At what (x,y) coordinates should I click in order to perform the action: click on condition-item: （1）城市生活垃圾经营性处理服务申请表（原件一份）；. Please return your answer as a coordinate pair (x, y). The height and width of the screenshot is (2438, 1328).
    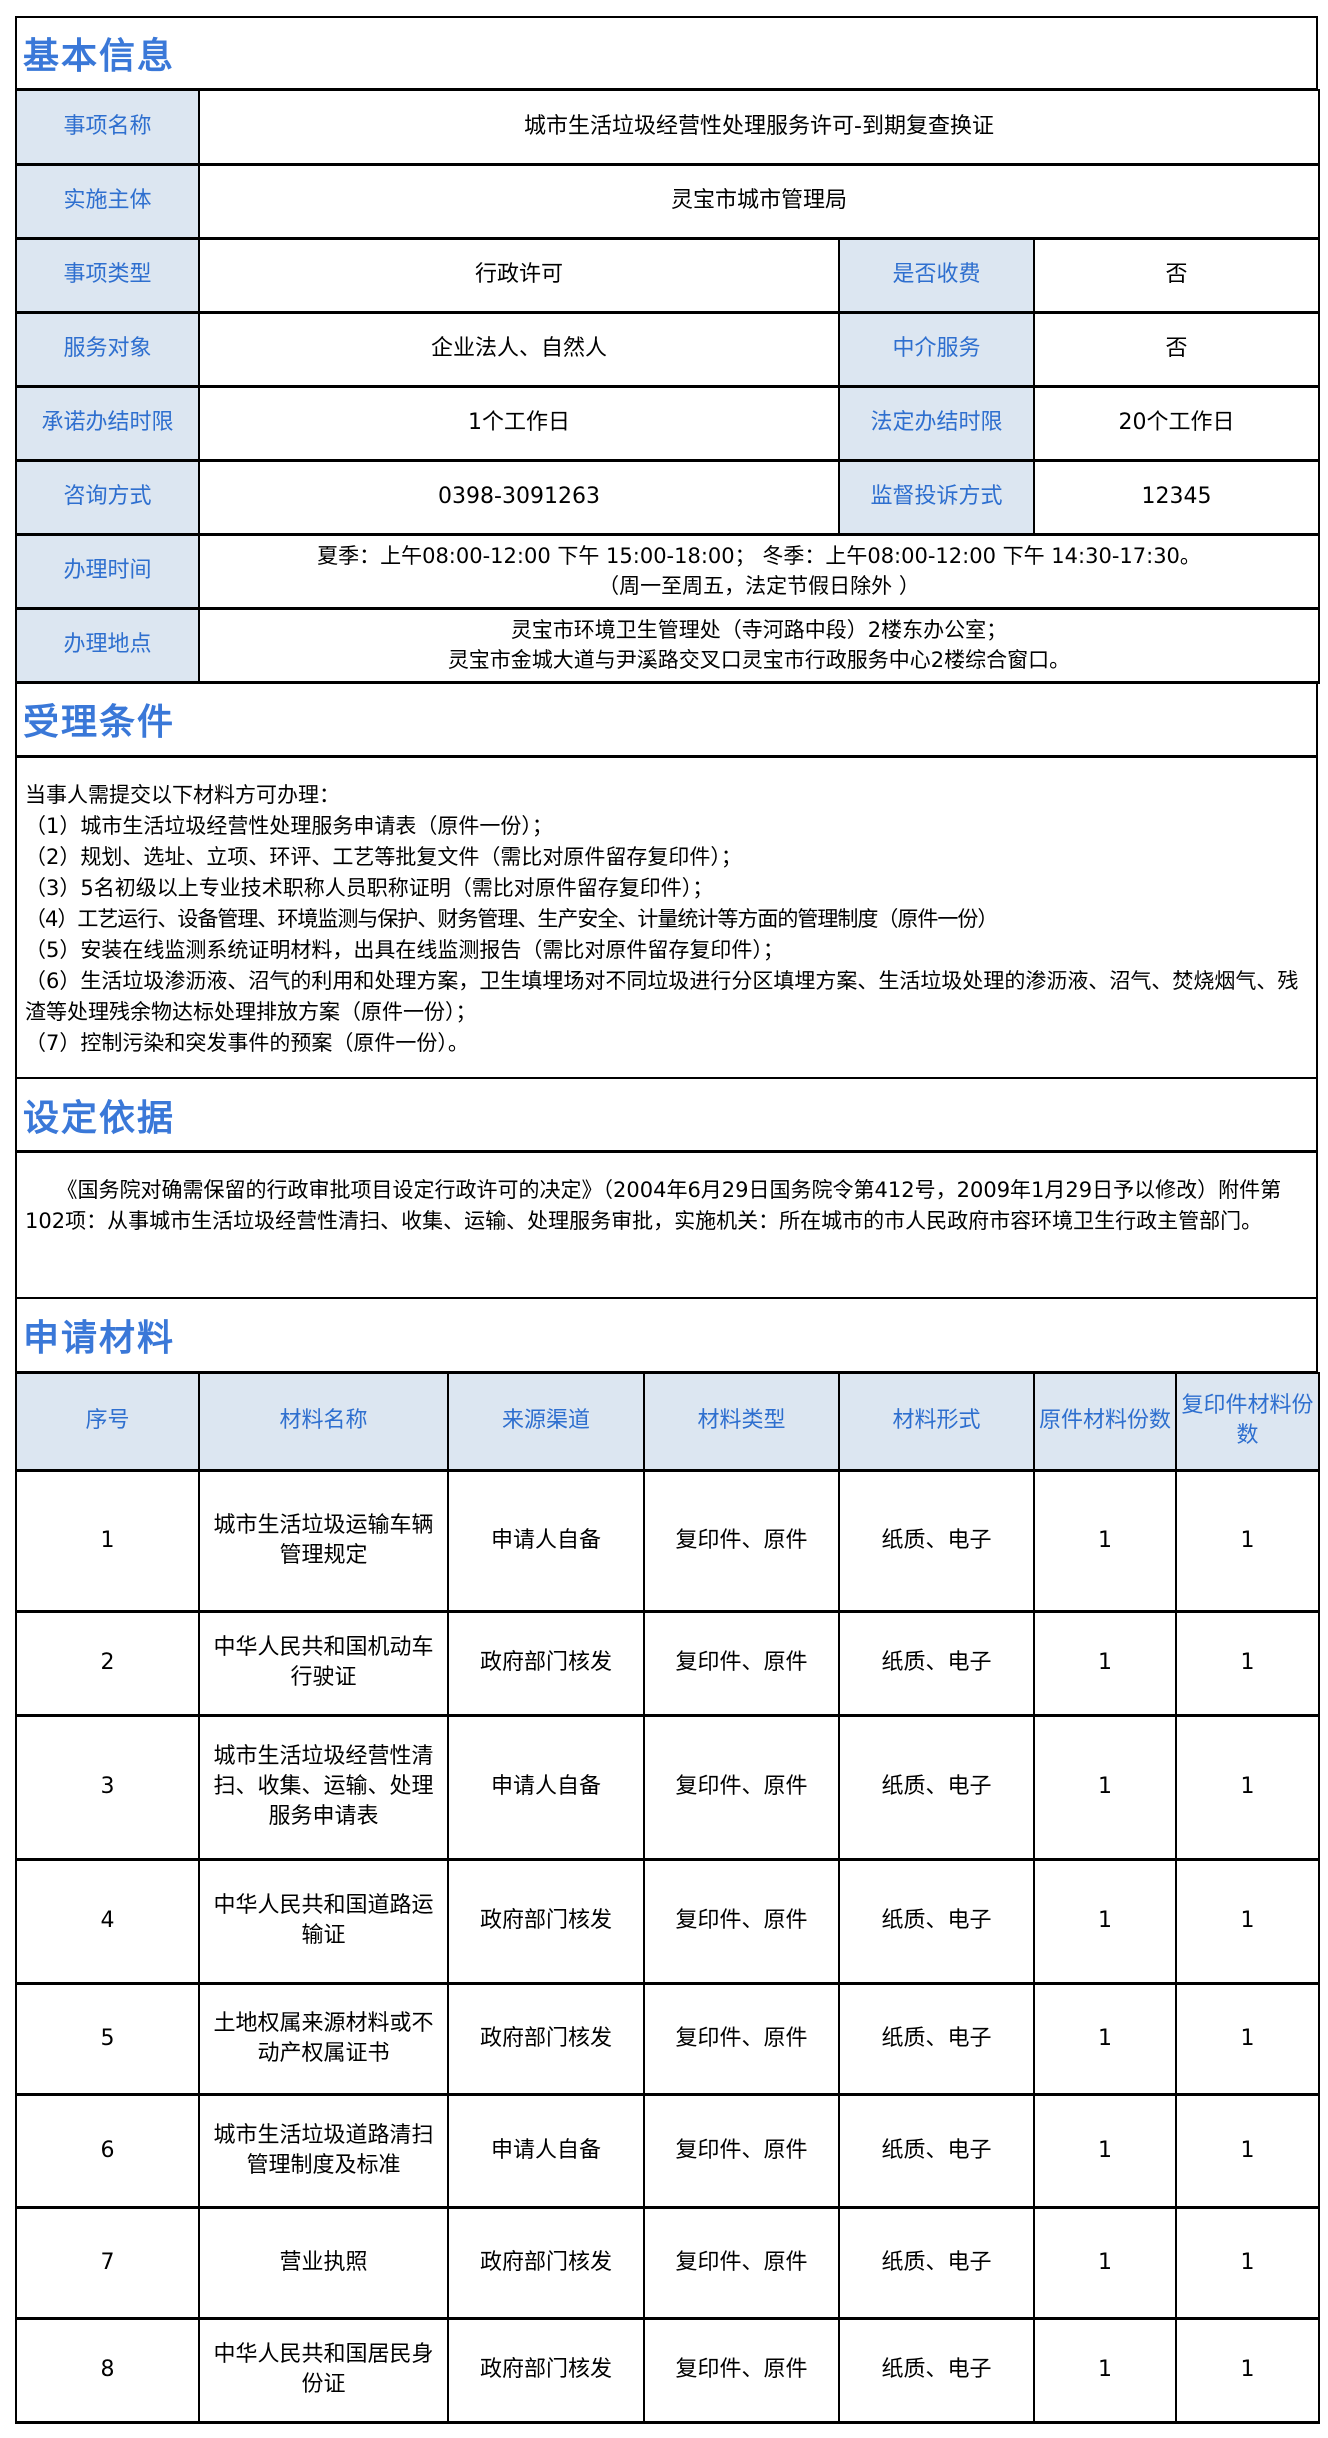
    Looking at the image, I should click on (289, 826).